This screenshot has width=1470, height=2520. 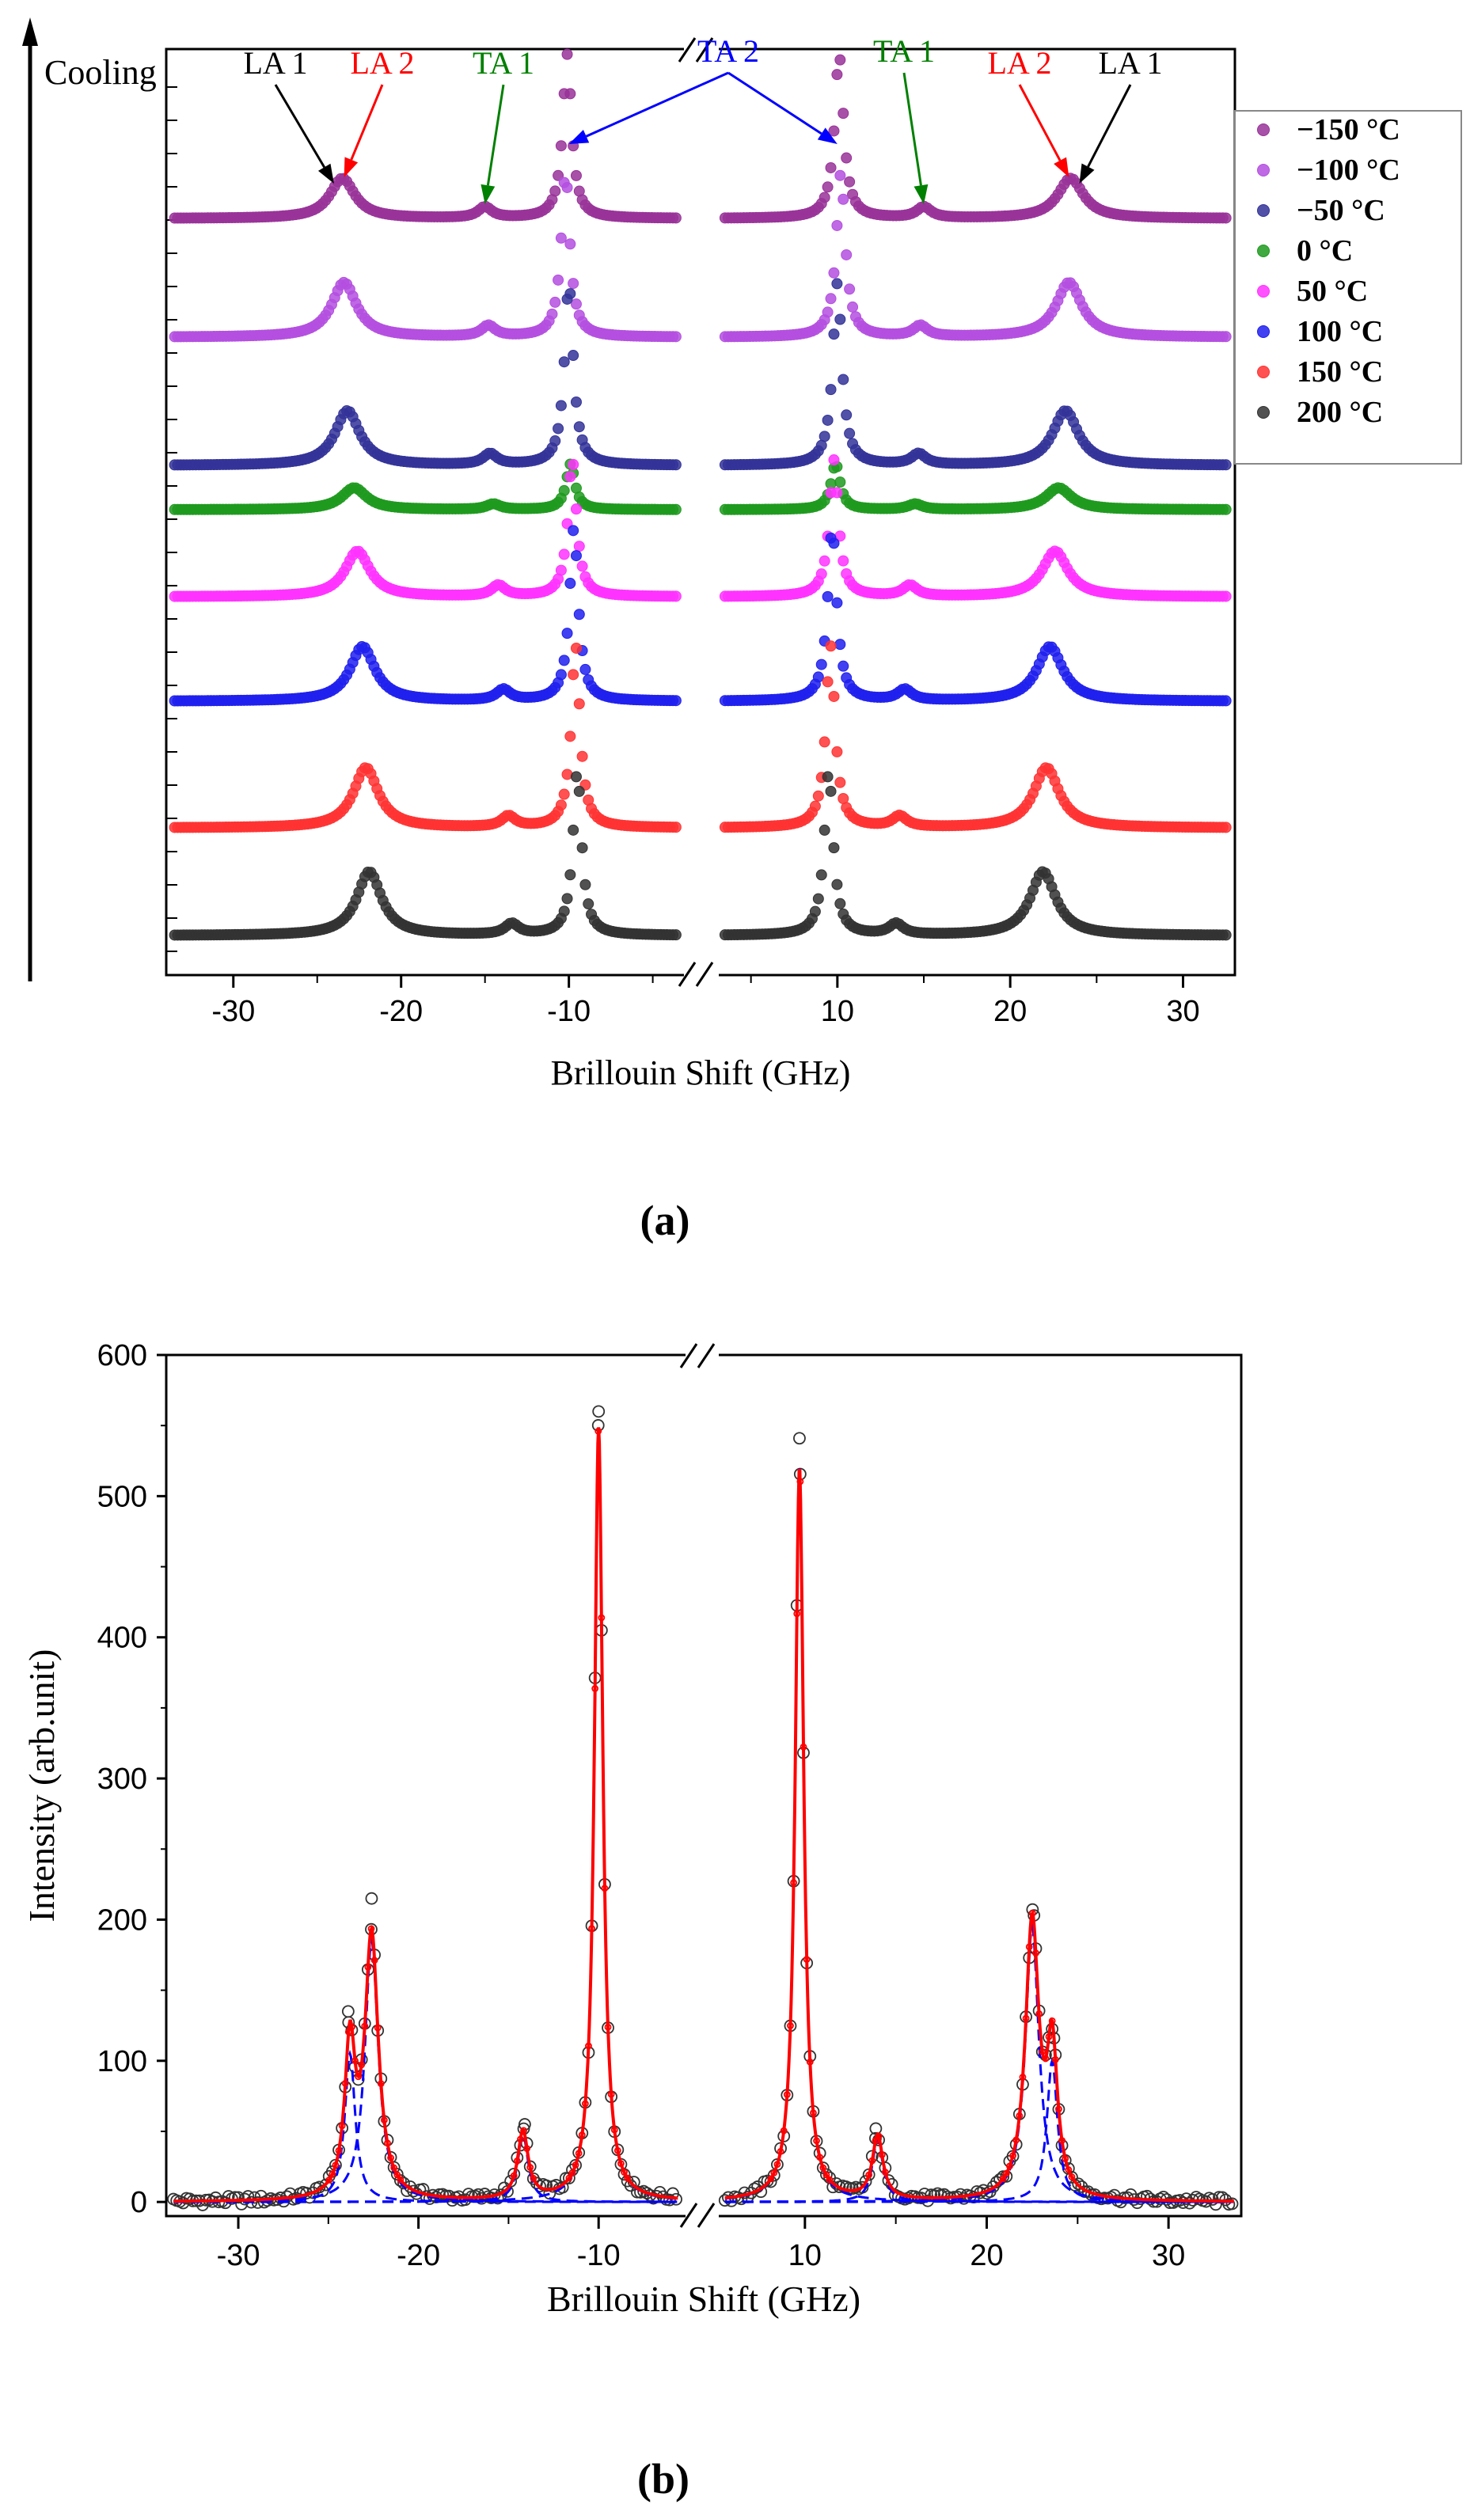 I want to click on panel-a-annotations: LA 1 LA 2 TA 1 TA 2 TA 1 LA 2 LA 1, so click(x=703, y=118).